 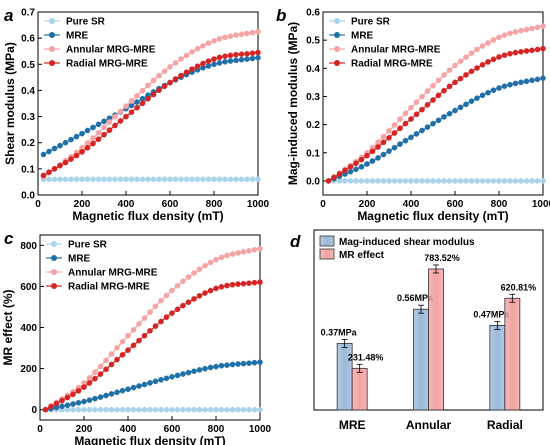 What do you see at coordinates (295, 241) in the screenshot?
I see `panel-letter: d` at bounding box center [295, 241].